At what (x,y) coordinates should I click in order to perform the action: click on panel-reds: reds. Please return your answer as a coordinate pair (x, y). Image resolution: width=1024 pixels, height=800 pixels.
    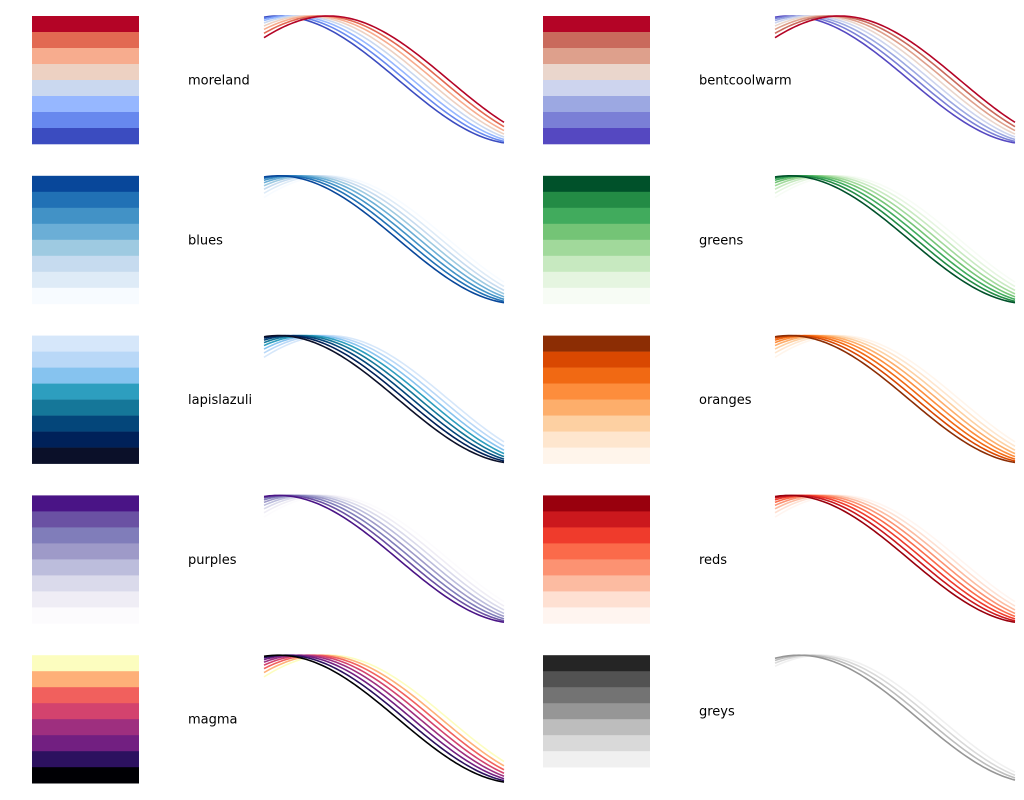
    Looking at the image, I should click on (779, 559).